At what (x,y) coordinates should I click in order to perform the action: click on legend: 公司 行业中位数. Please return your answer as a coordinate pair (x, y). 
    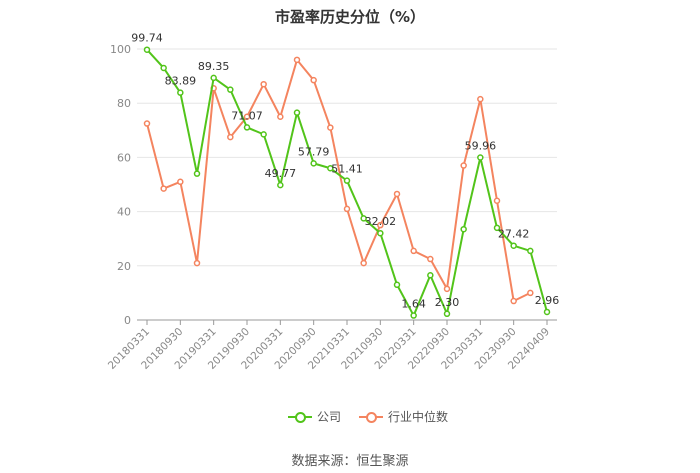
    Looking at the image, I should click on (377, 416).